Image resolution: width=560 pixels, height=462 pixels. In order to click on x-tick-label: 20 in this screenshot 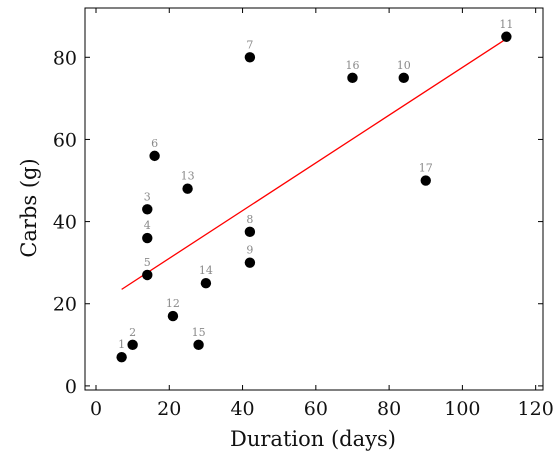, I will do `click(169, 409)`.